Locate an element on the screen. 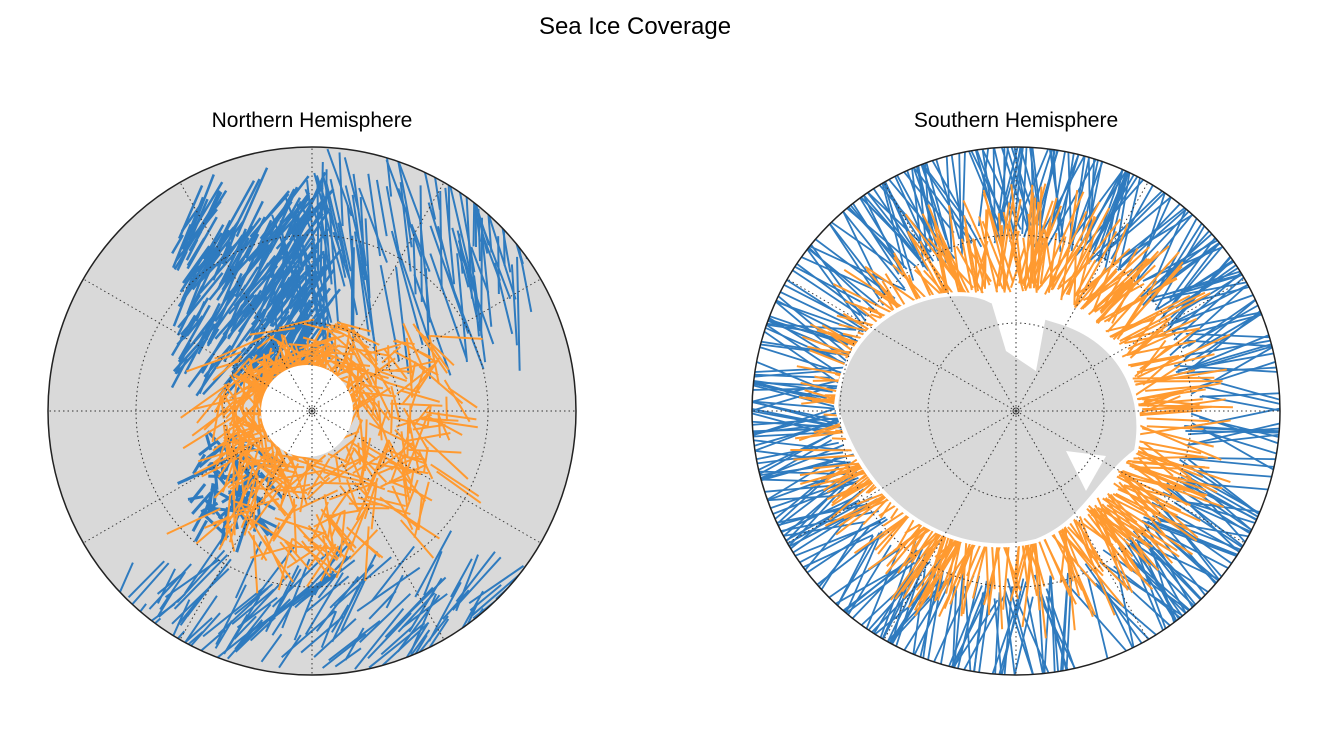 The image size is (1323, 756). grid-circle is located at coordinates (312, 411).